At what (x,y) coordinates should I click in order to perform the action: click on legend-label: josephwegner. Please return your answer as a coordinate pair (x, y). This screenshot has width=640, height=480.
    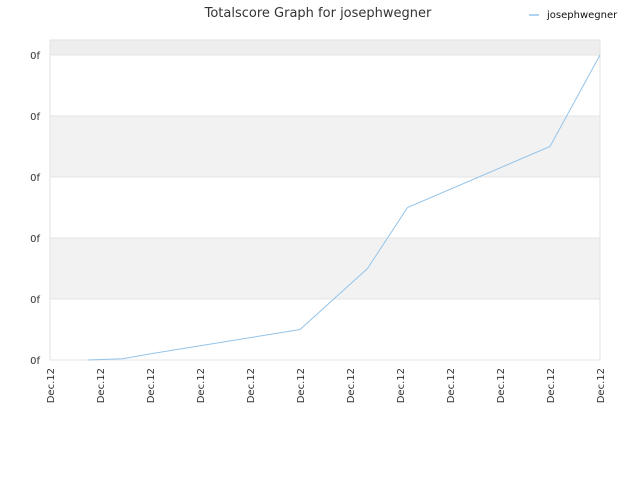
    Looking at the image, I should click on (582, 15).